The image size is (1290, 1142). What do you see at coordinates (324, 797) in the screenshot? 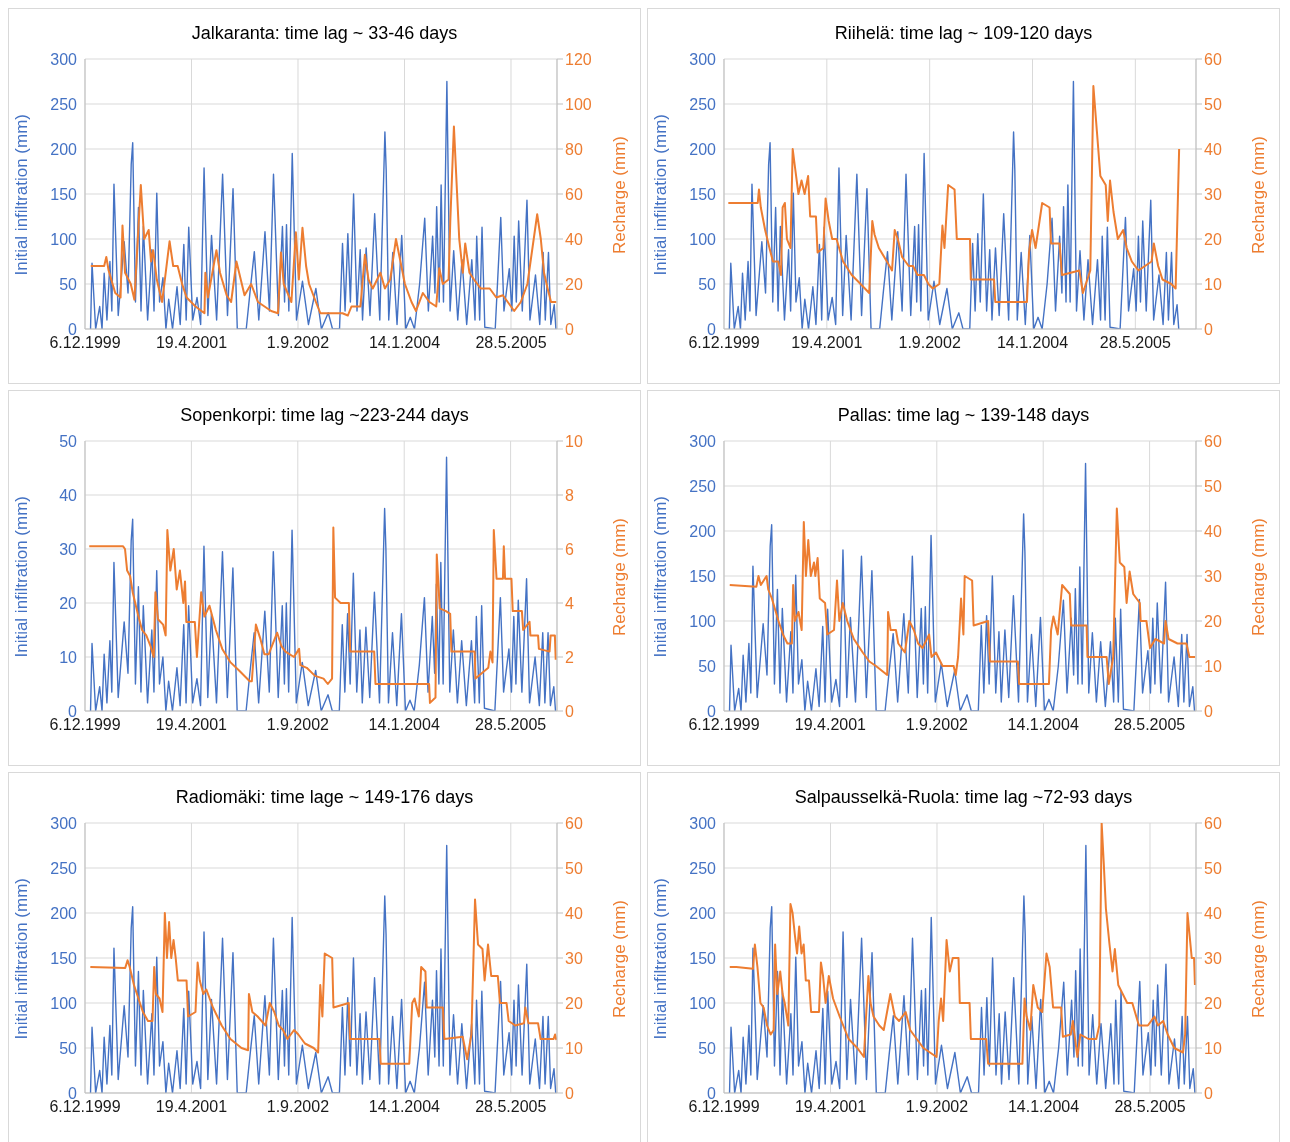
I see `chart-title: Radiomäki: time lage ~ 149-176 days` at bounding box center [324, 797].